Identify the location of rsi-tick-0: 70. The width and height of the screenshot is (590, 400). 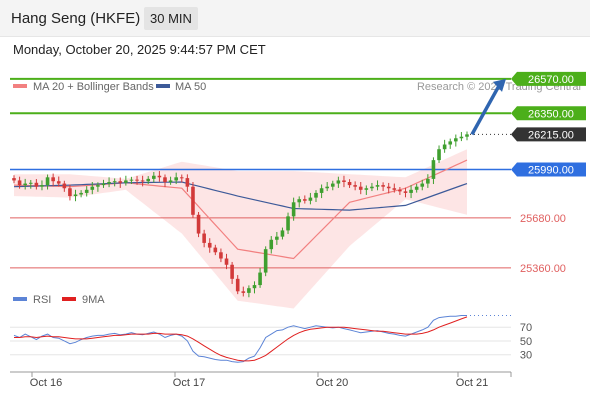
(526, 328).